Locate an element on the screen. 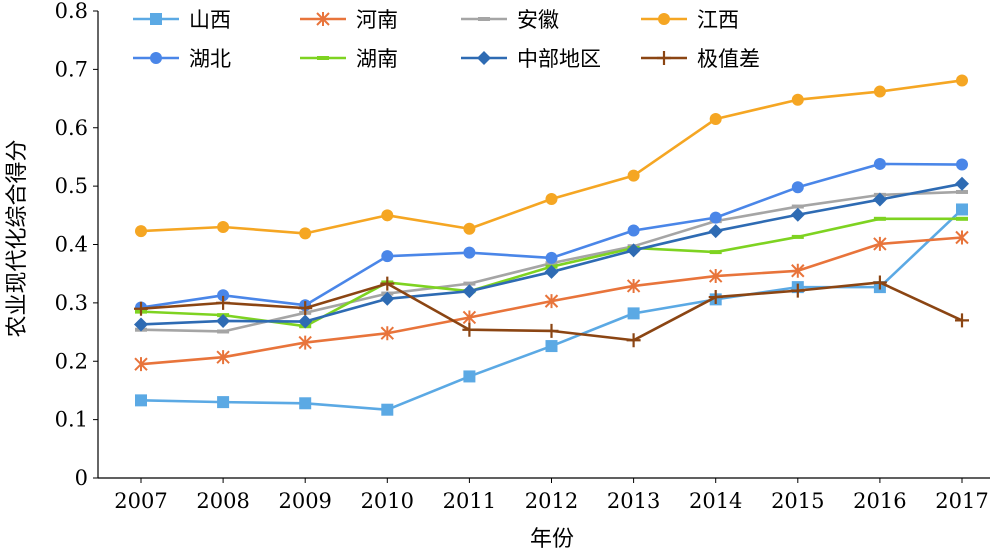 Image resolution: width=1000 pixels, height=552 pixels. x-tick-label: 2009 is located at coordinates (304, 501).